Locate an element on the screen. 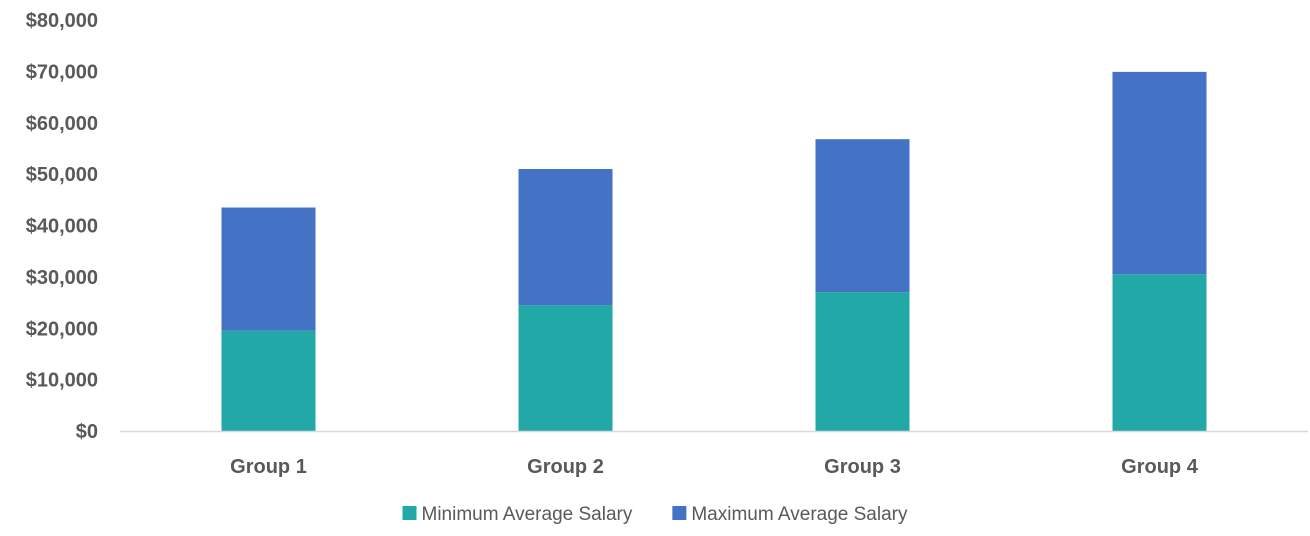 This screenshot has width=1310, height=536. y-tick-label: $40,000 is located at coordinates (62, 227).